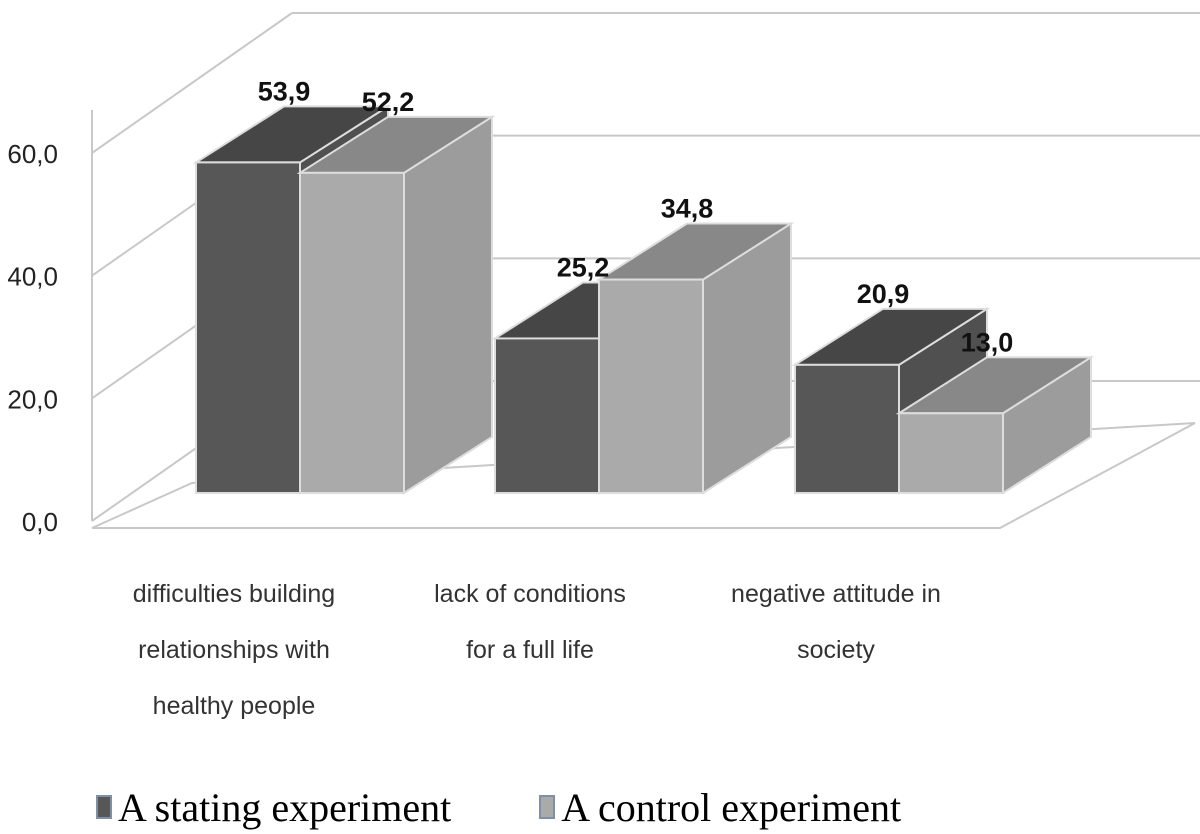  Describe the element at coordinates (547, 807) in the screenshot. I see `legend-swatch-control` at that location.